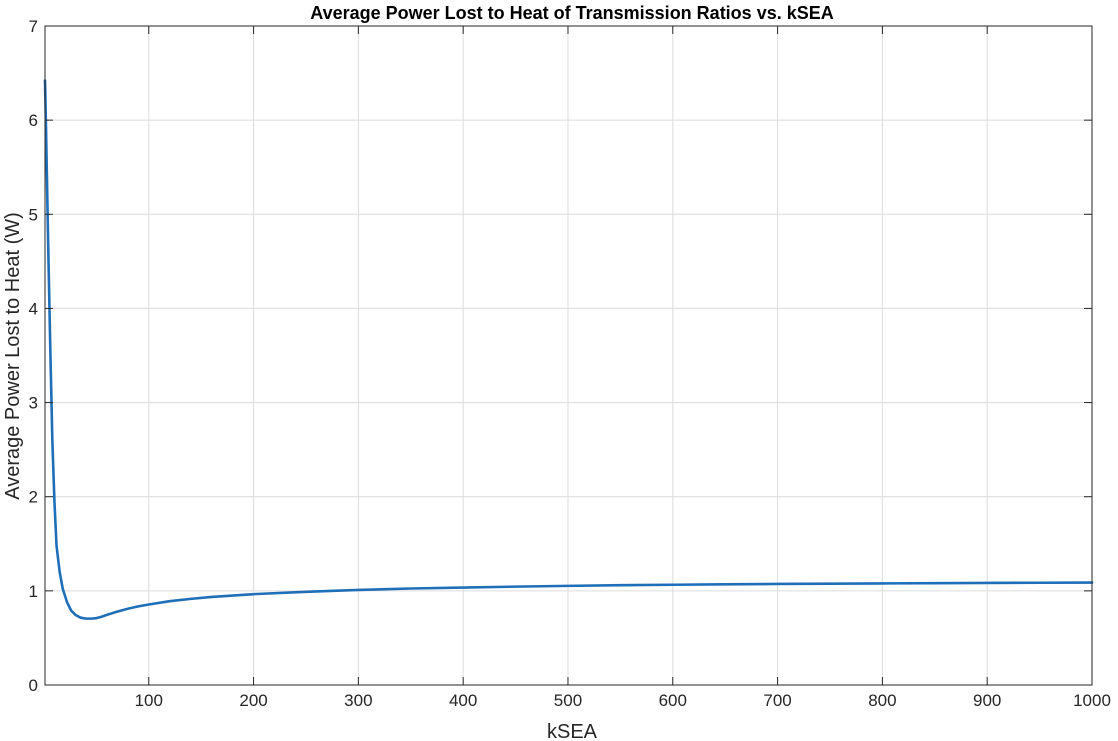 The image size is (1118, 741). I want to click on y-tick-label: 4, so click(33, 308).